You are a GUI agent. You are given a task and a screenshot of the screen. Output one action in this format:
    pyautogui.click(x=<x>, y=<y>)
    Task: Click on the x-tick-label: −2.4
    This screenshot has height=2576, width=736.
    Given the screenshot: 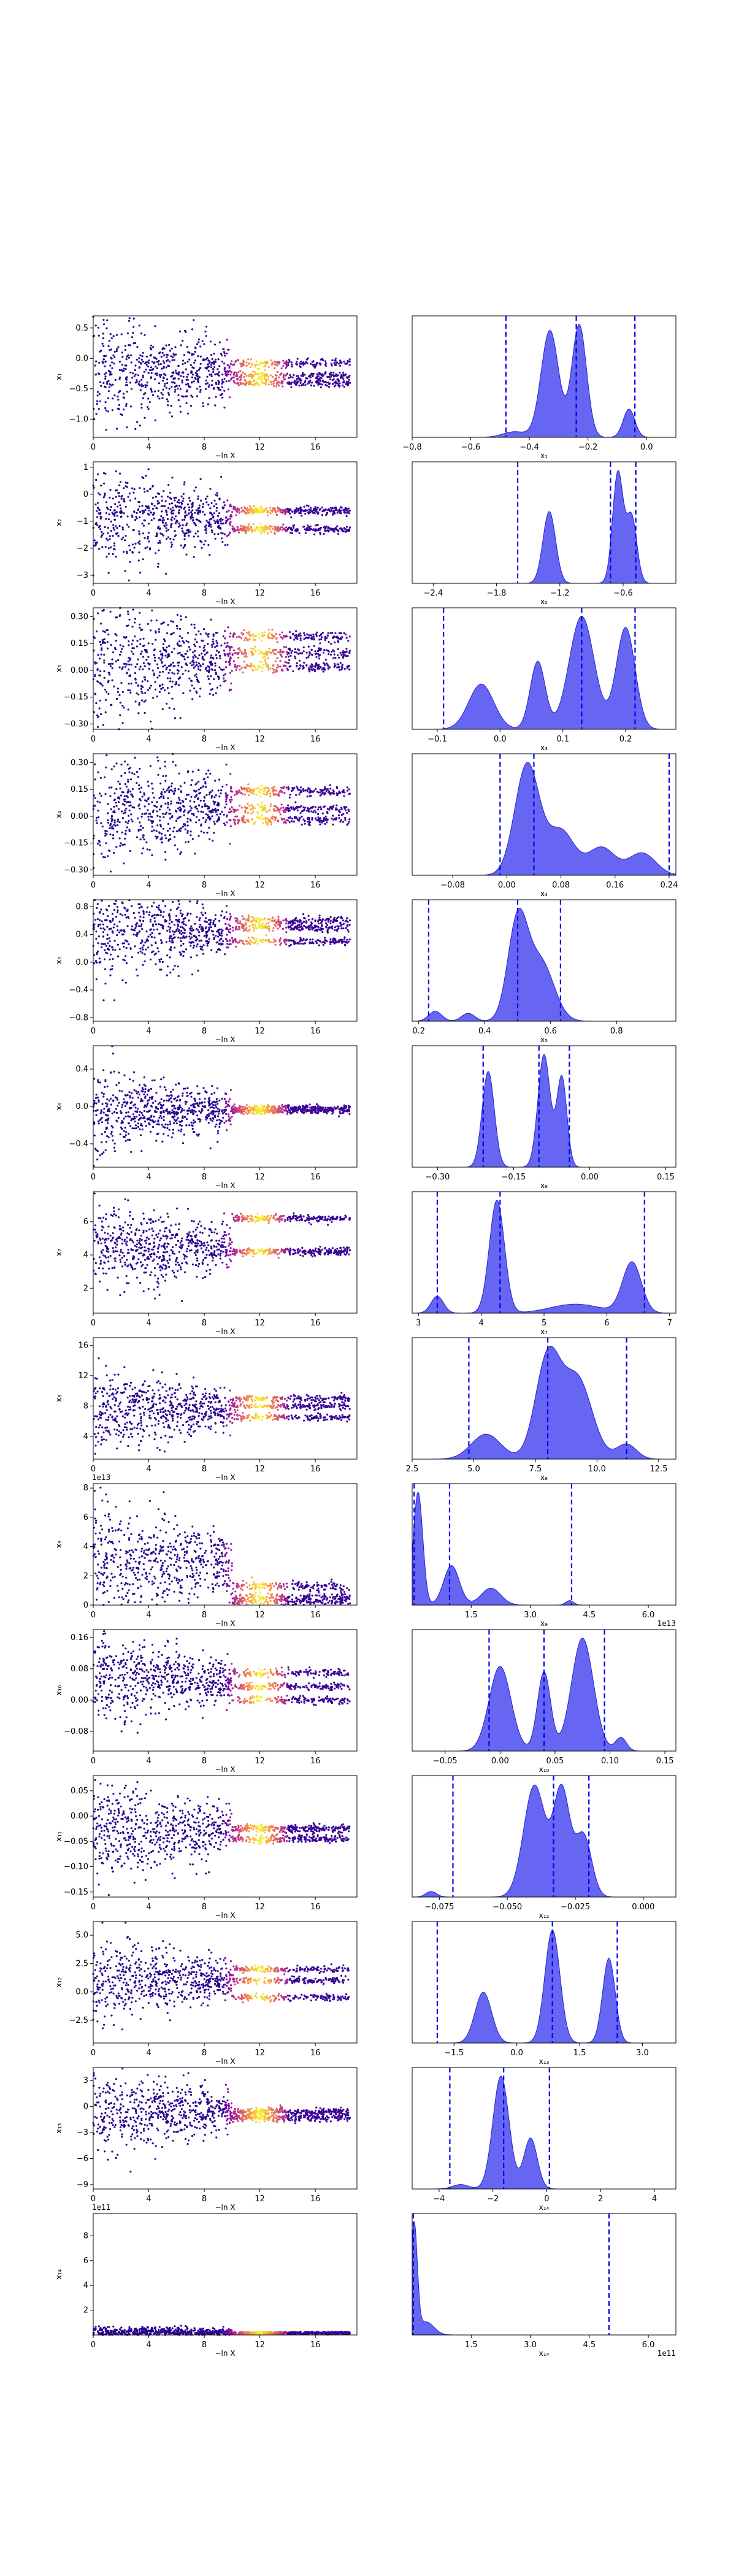 What is the action you would take?
    pyautogui.click(x=433, y=593)
    